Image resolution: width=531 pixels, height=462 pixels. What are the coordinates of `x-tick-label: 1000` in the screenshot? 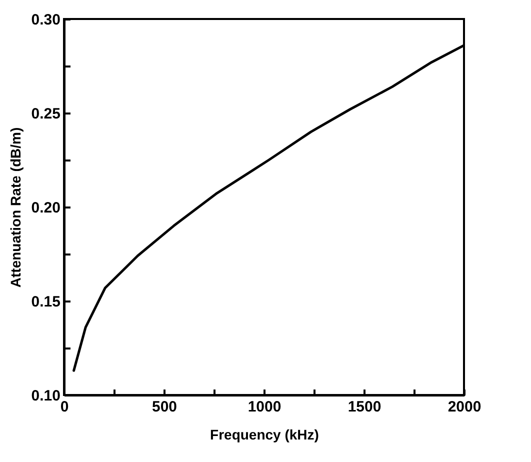 It's located at (265, 407).